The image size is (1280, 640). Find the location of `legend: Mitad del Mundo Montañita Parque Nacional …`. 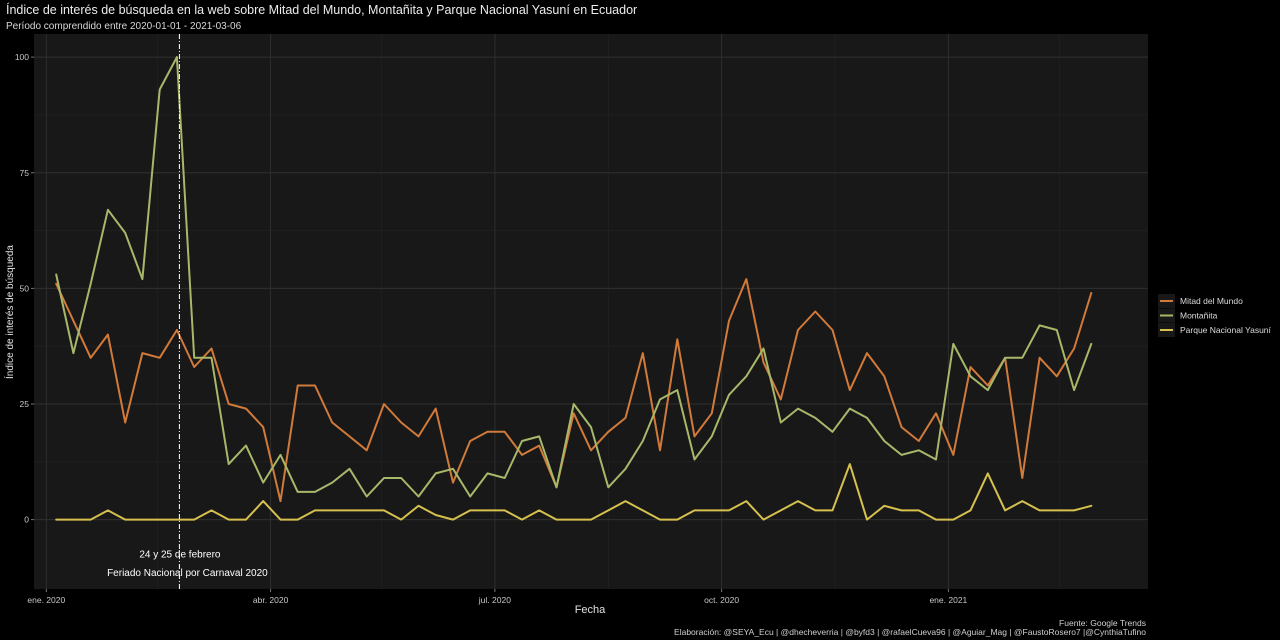

legend: Mitad del Mundo Montañita Parque Nacional … is located at coordinates (1215, 315).